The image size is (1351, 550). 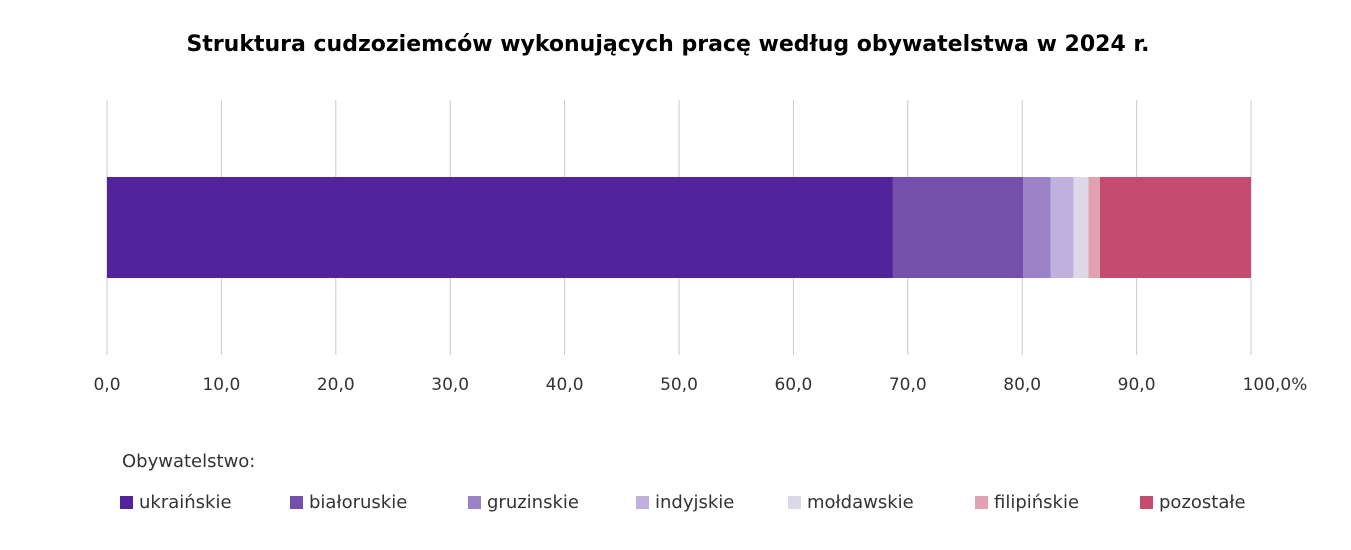 I want to click on legend-label: ukraińskie, so click(x=185, y=502).